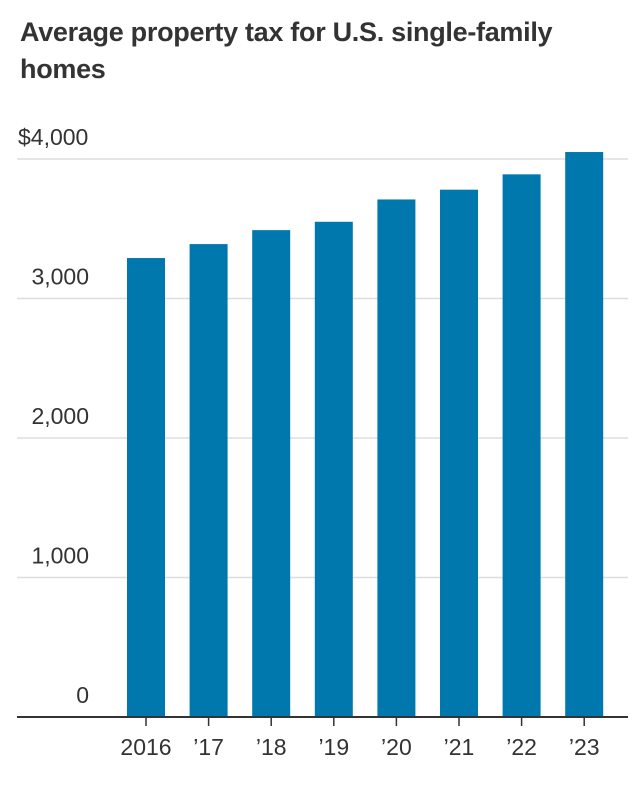 Image resolution: width=644 pixels, height=790 pixels. Describe the element at coordinates (60, 277) in the screenshot. I see `y-tick-label: 3,000` at that location.